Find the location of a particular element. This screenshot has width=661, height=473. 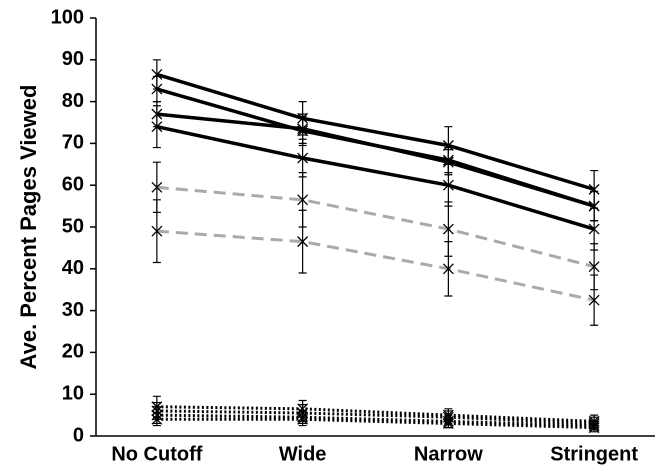

y-tick-label: 50 is located at coordinates (73, 226).